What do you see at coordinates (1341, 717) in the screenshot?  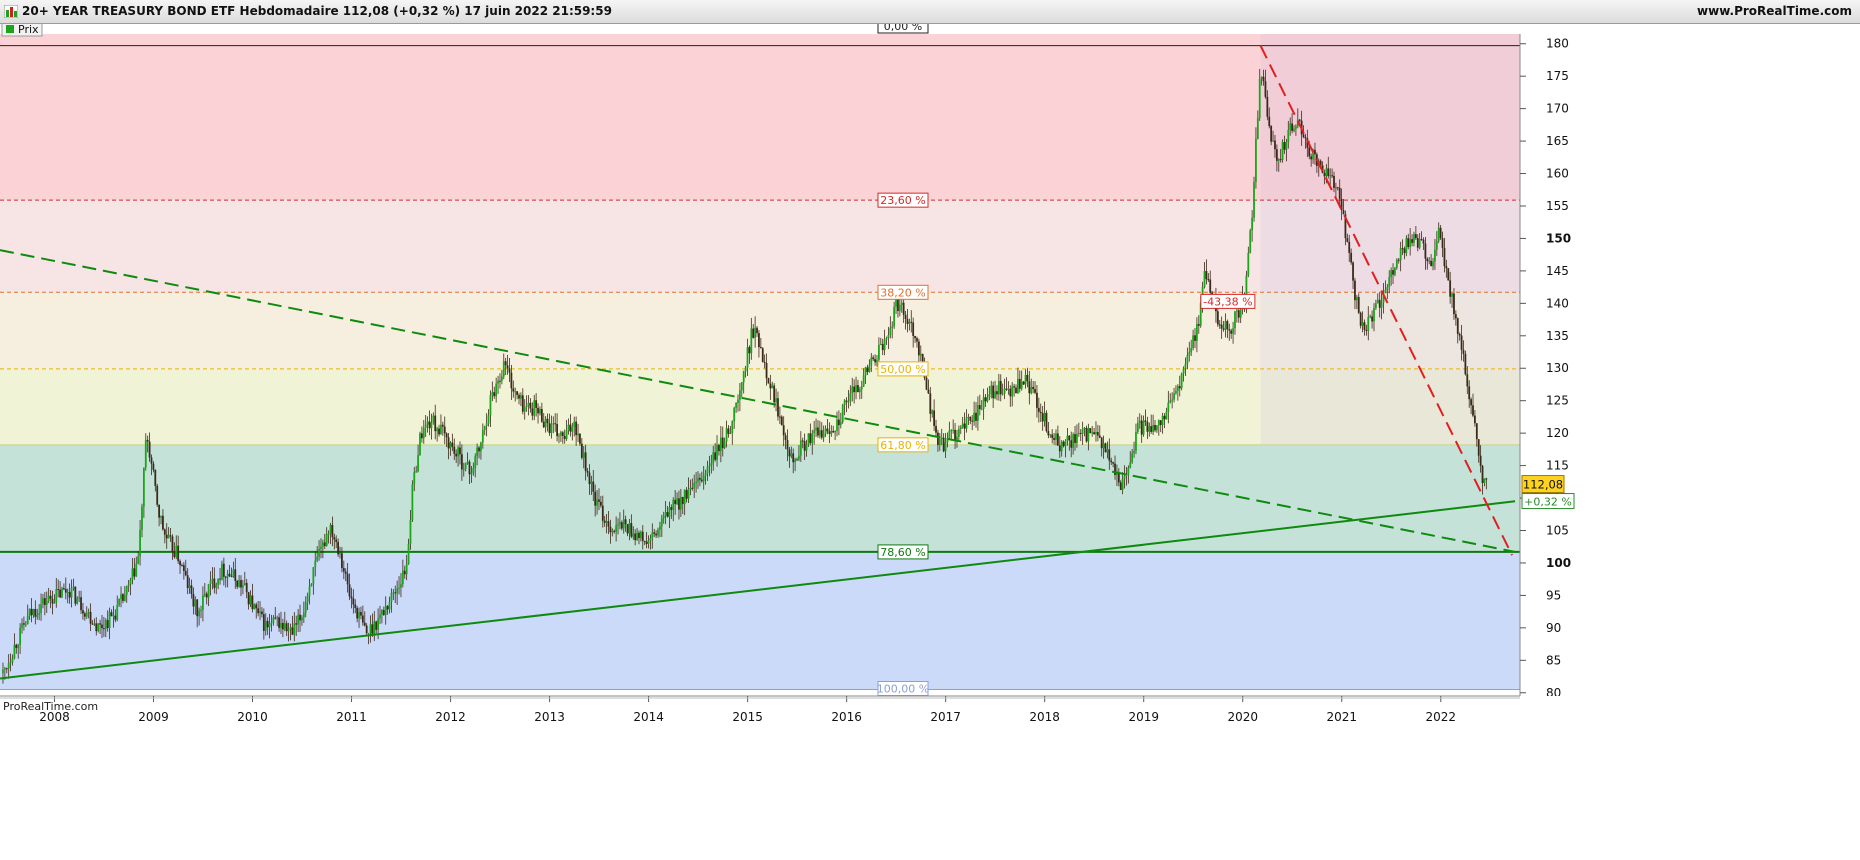 I see `time-tick-label: 2021` at bounding box center [1341, 717].